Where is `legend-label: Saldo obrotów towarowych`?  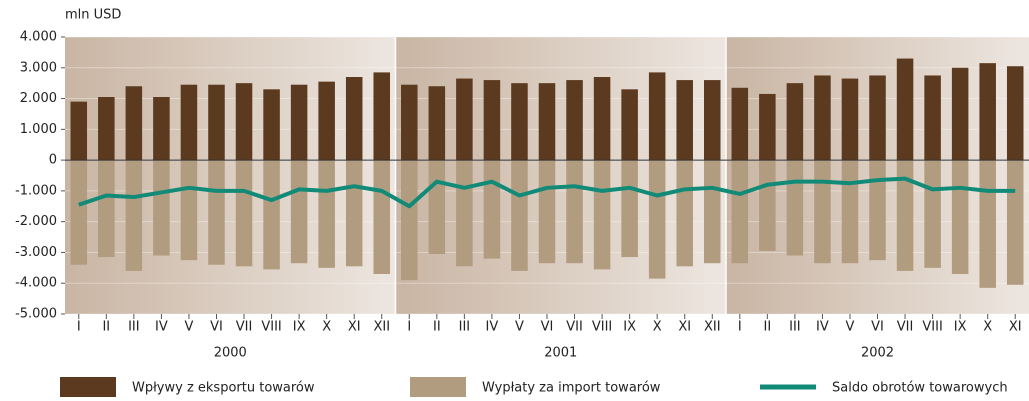
legend-label: Saldo obrotów towarowych is located at coordinates (920, 388).